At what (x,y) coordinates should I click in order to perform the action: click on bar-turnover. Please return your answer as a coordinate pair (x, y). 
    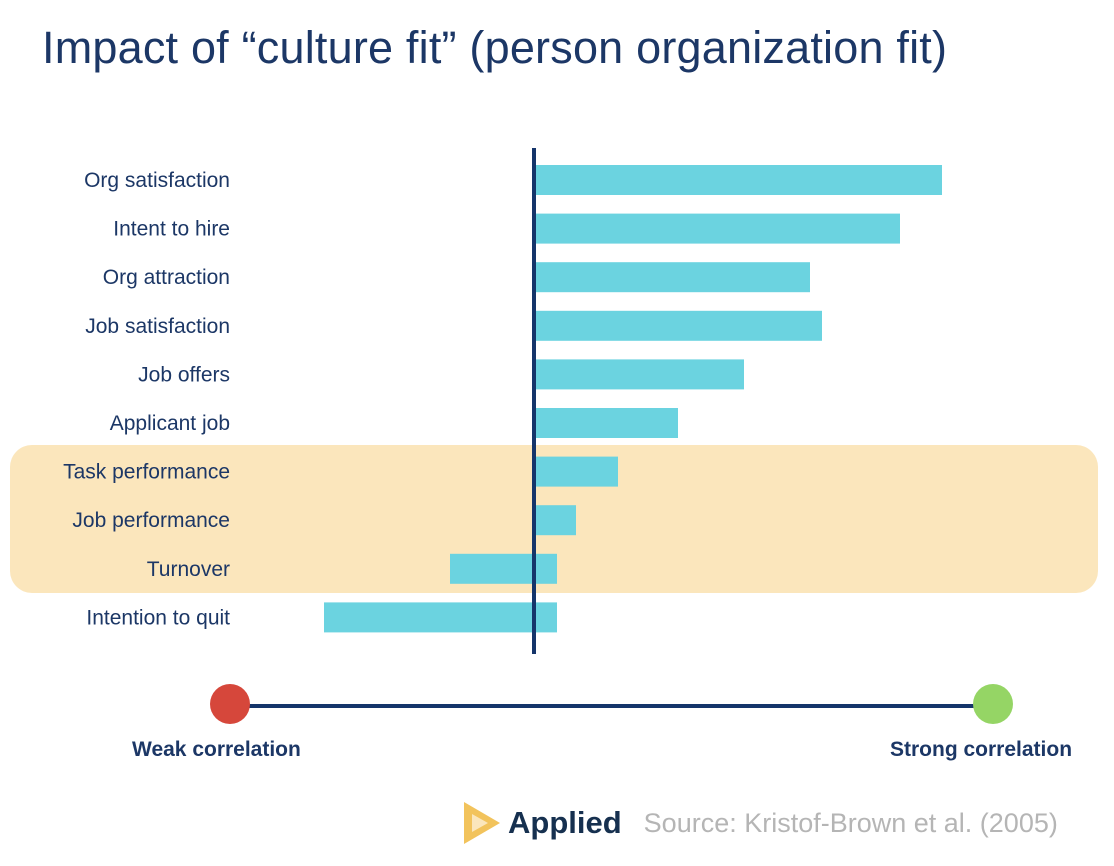
    Looking at the image, I should click on (503, 568).